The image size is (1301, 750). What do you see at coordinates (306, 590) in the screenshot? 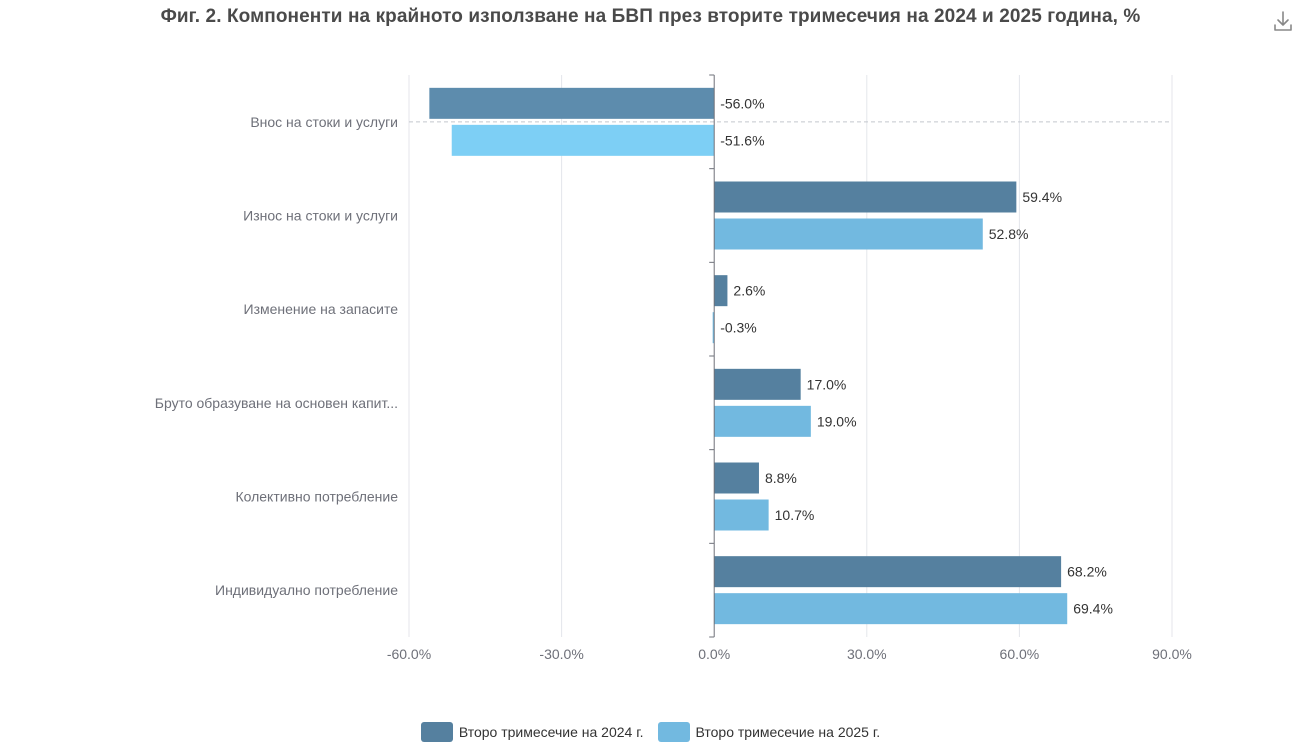
I see `category-label: Индивидуално потребление` at bounding box center [306, 590].